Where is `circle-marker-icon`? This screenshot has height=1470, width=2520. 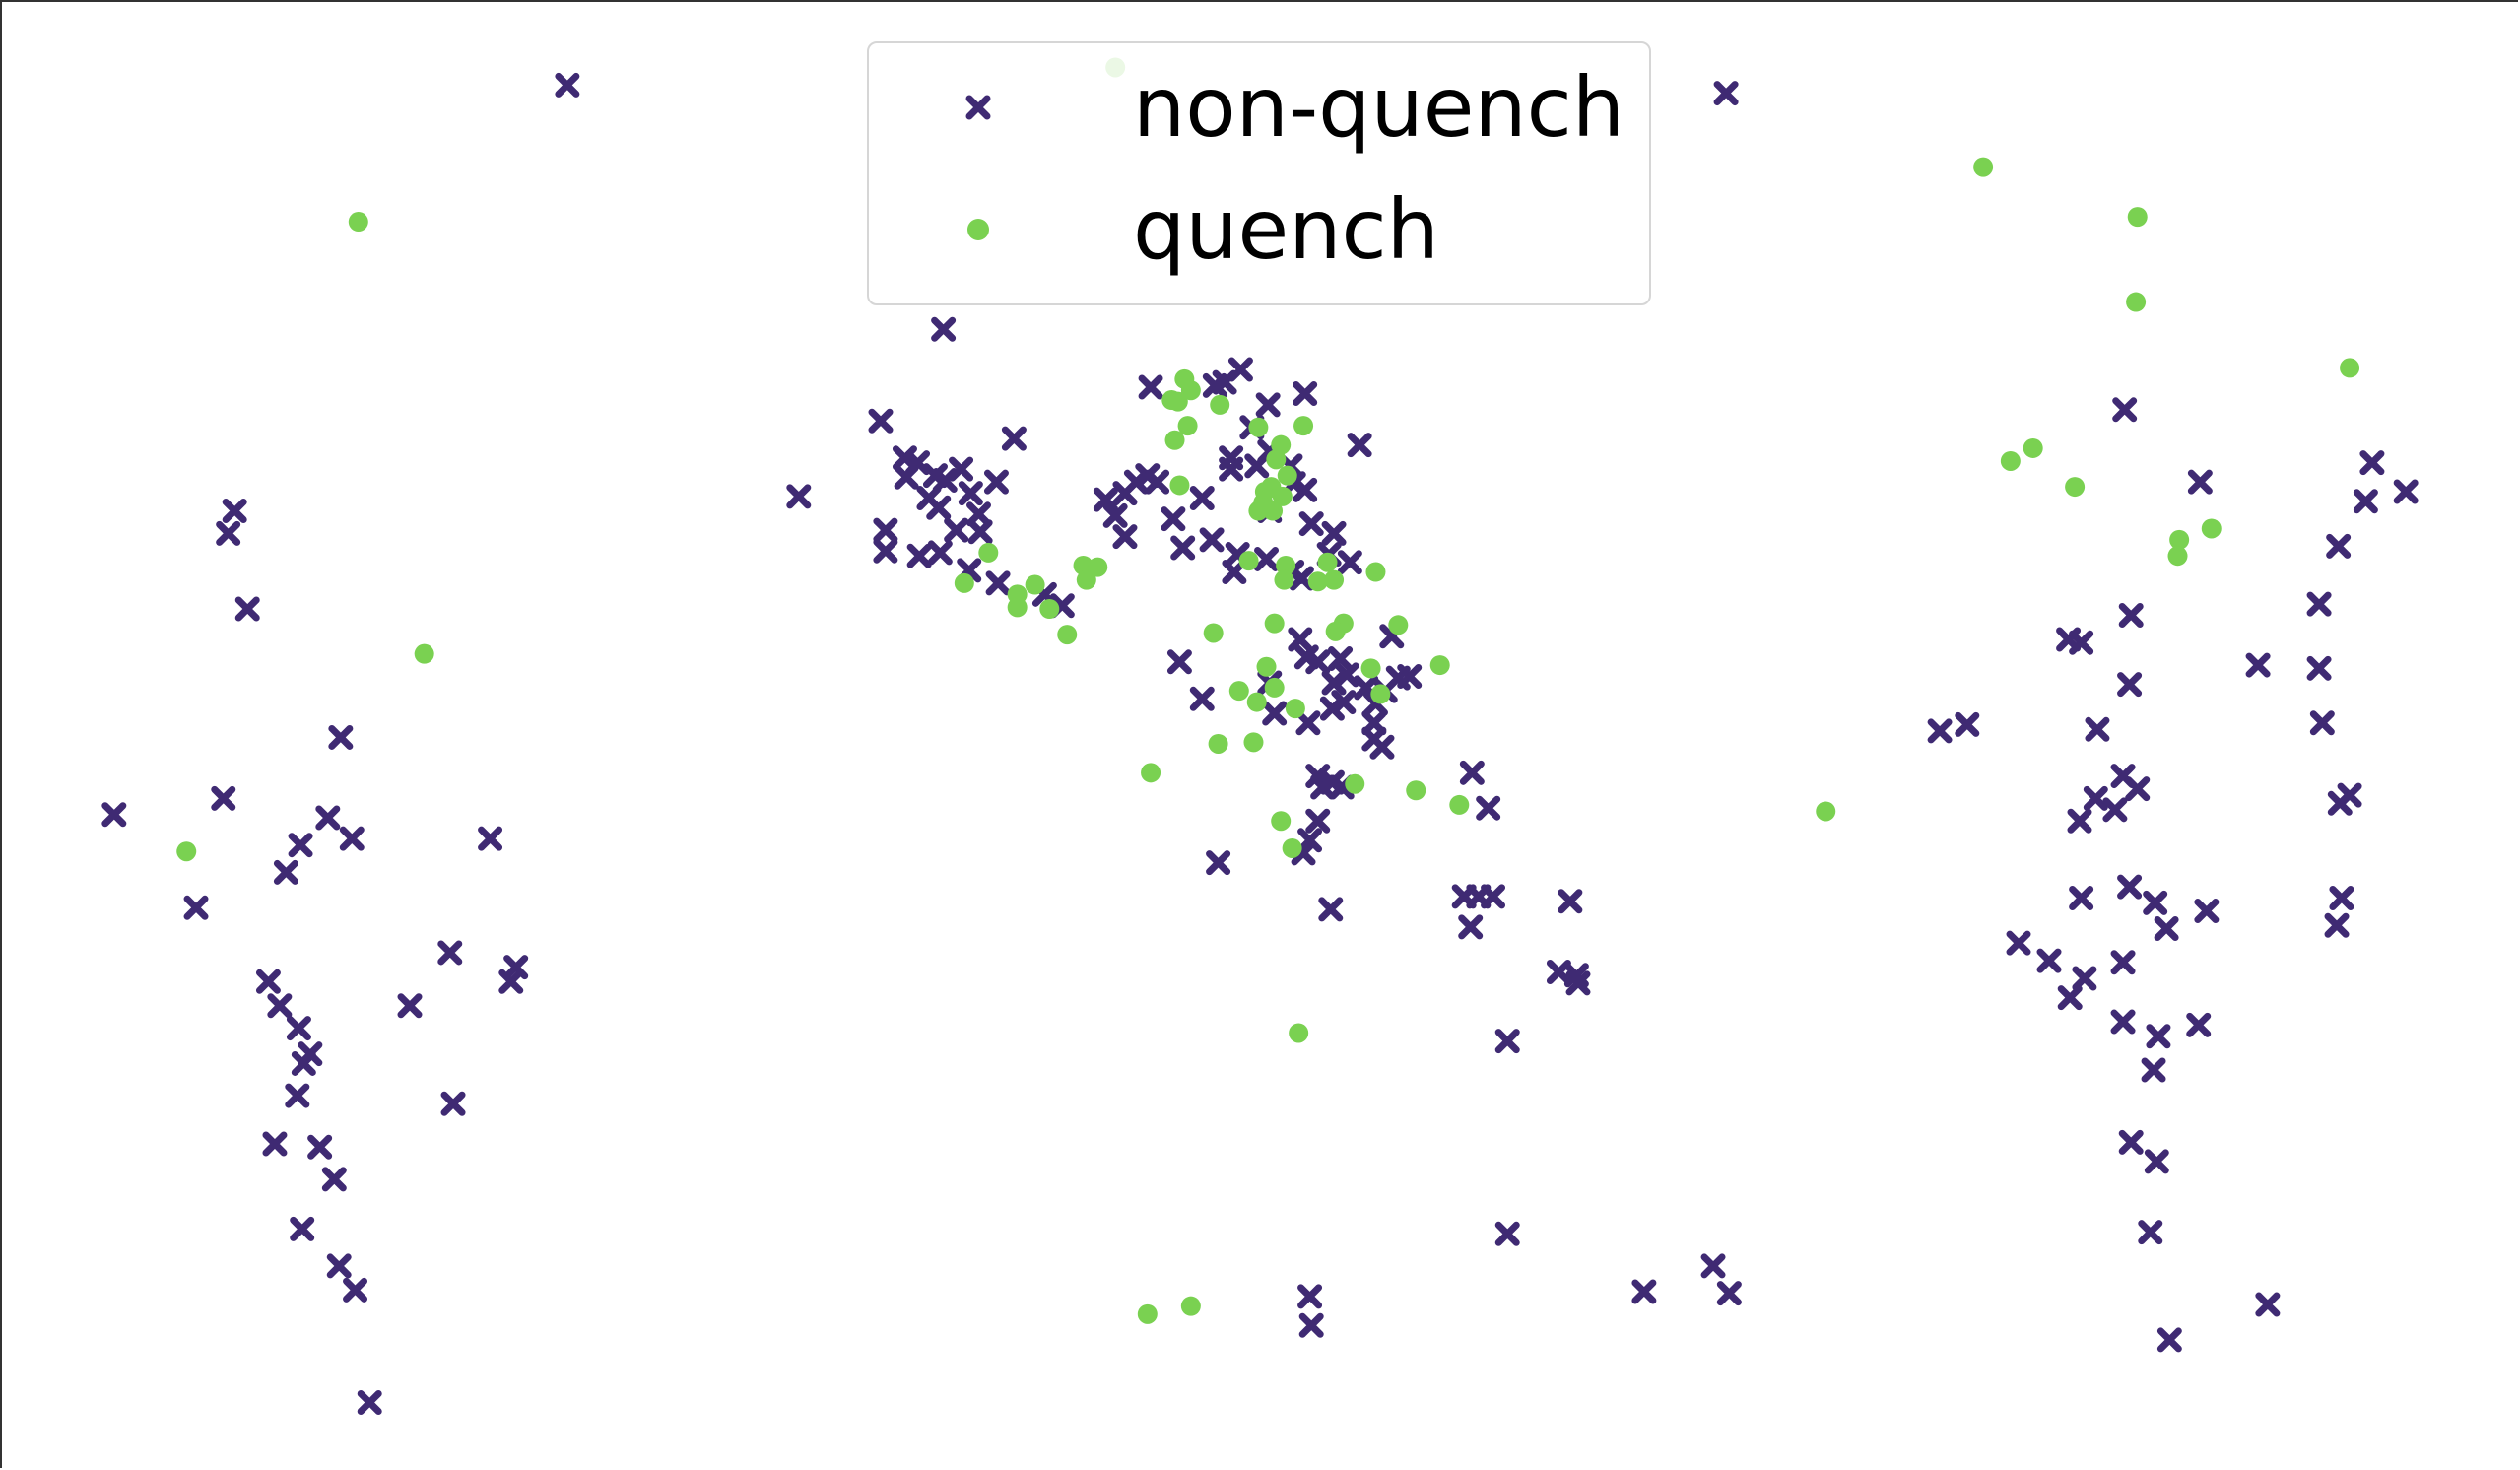 circle-marker-icon is located at coordinates (978, 230).